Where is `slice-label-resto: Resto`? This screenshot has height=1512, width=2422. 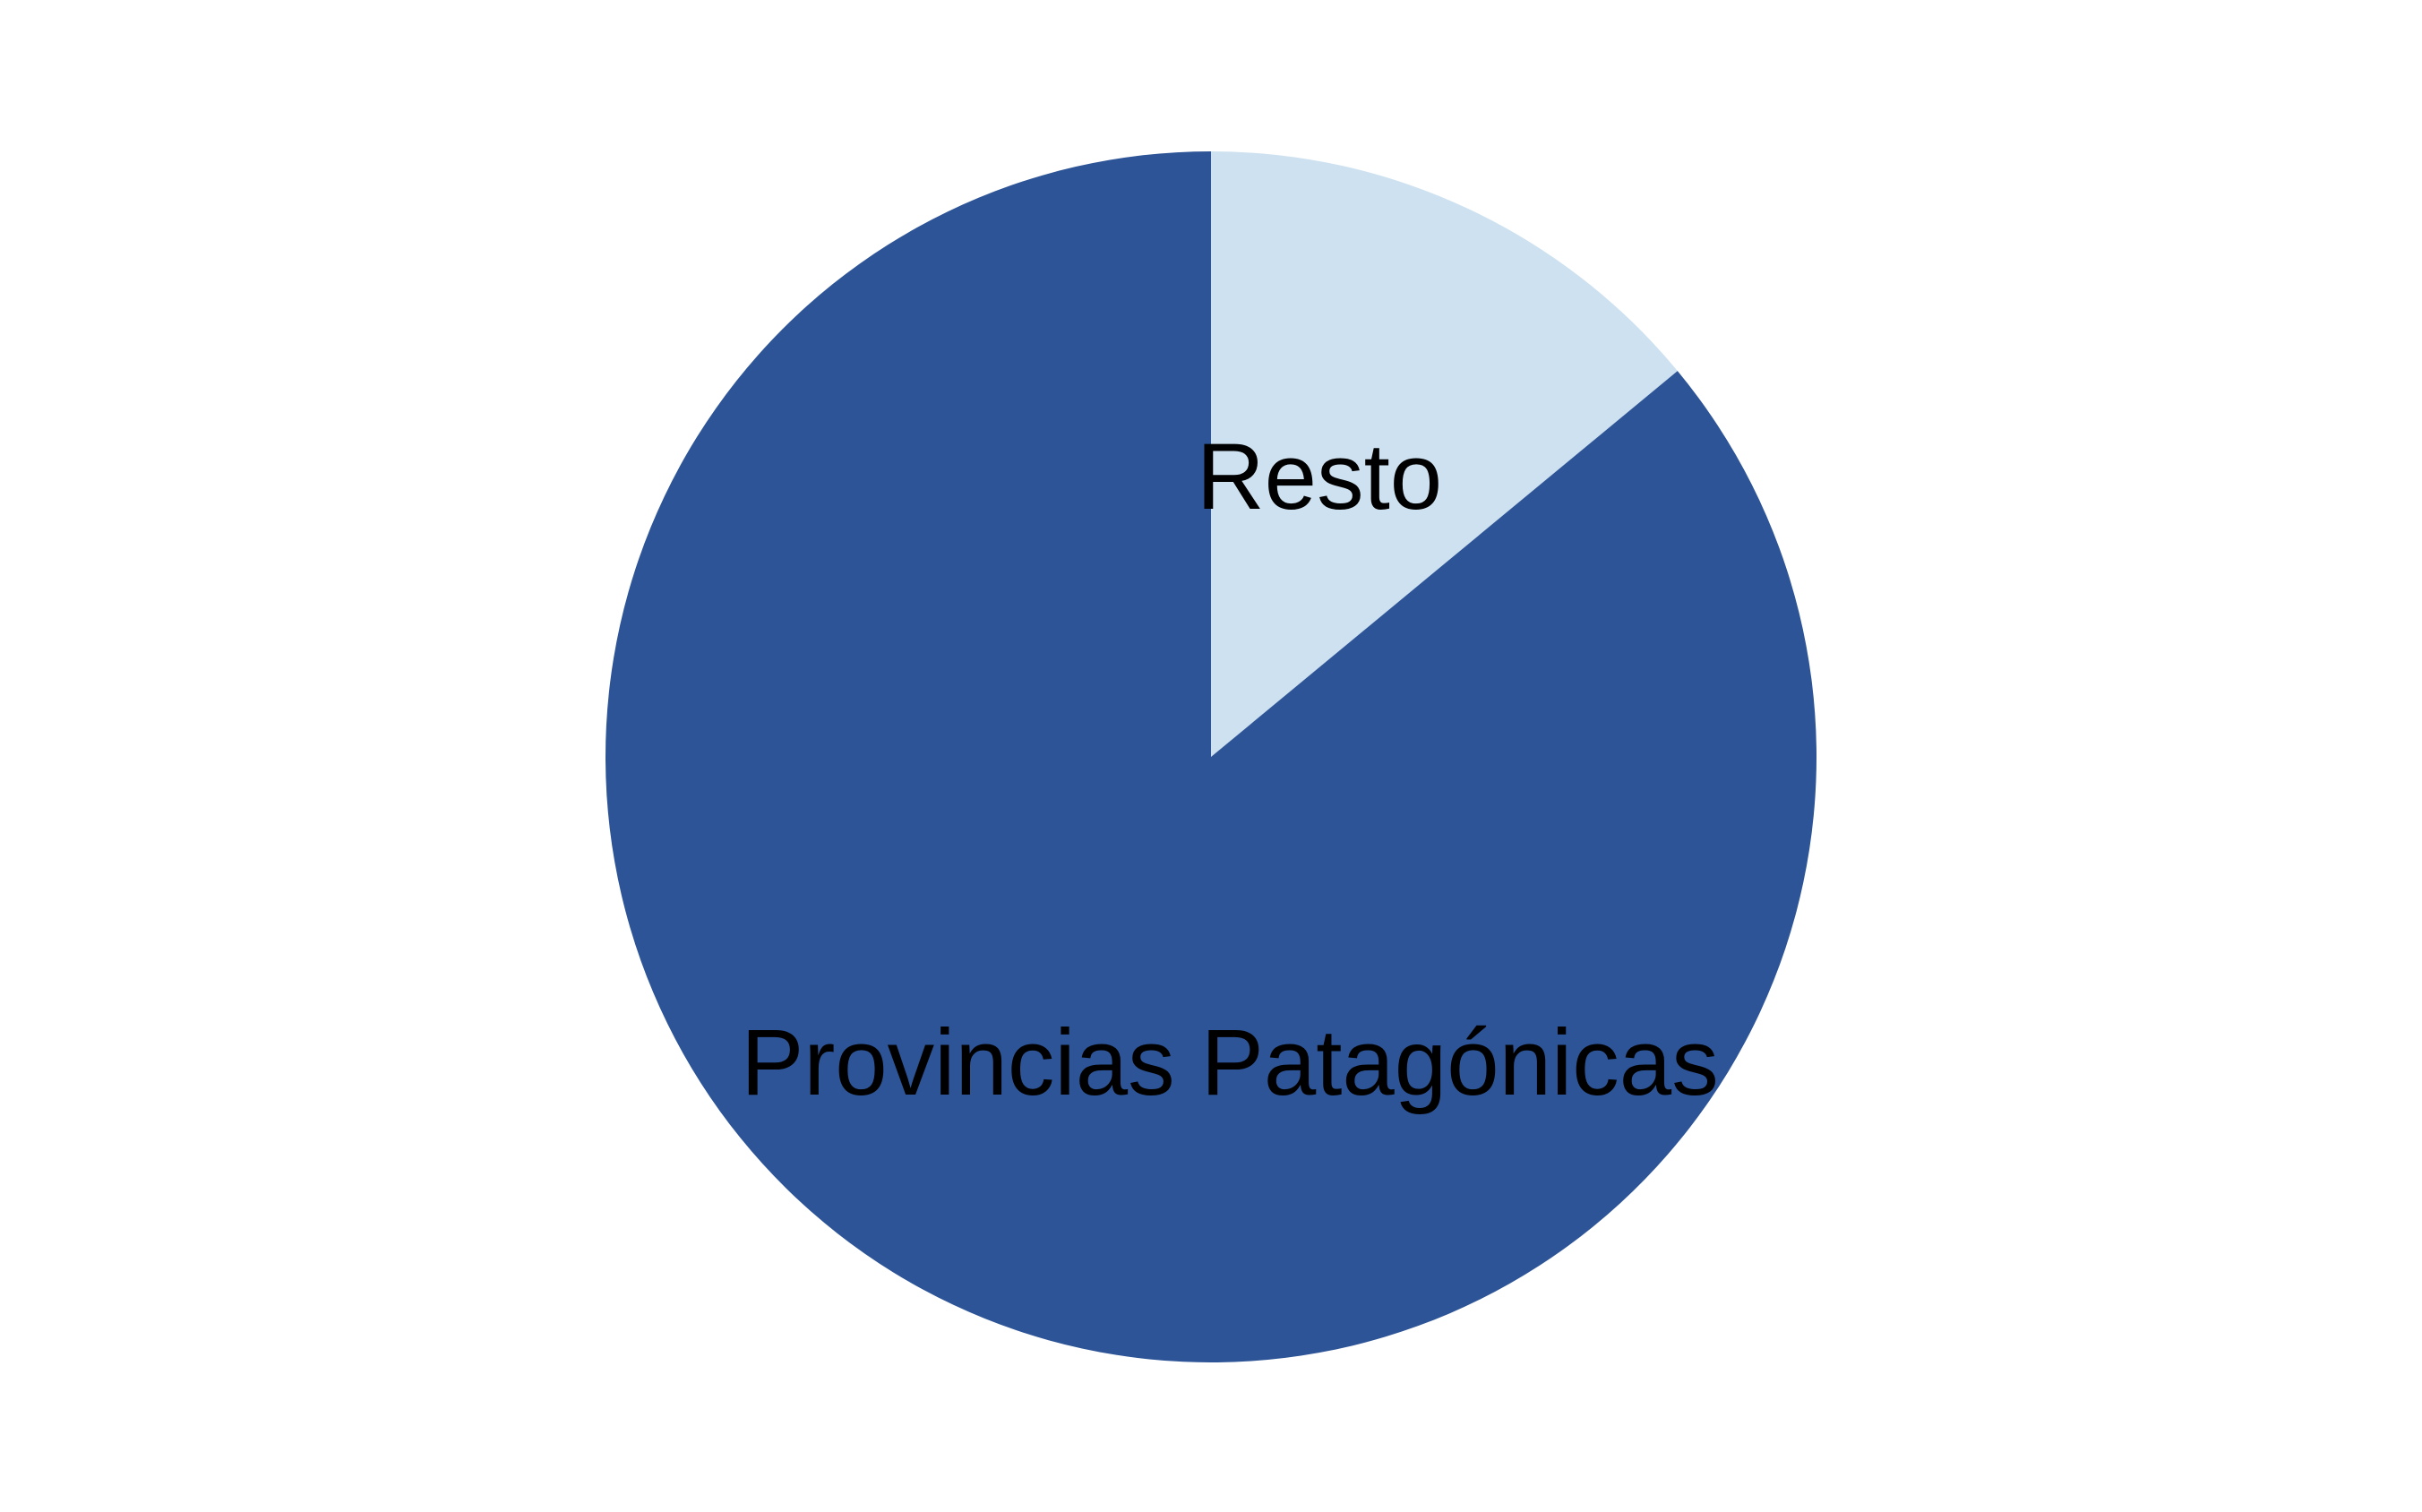 slice-label-resto: Resto is located at coordinates (1320, 477).